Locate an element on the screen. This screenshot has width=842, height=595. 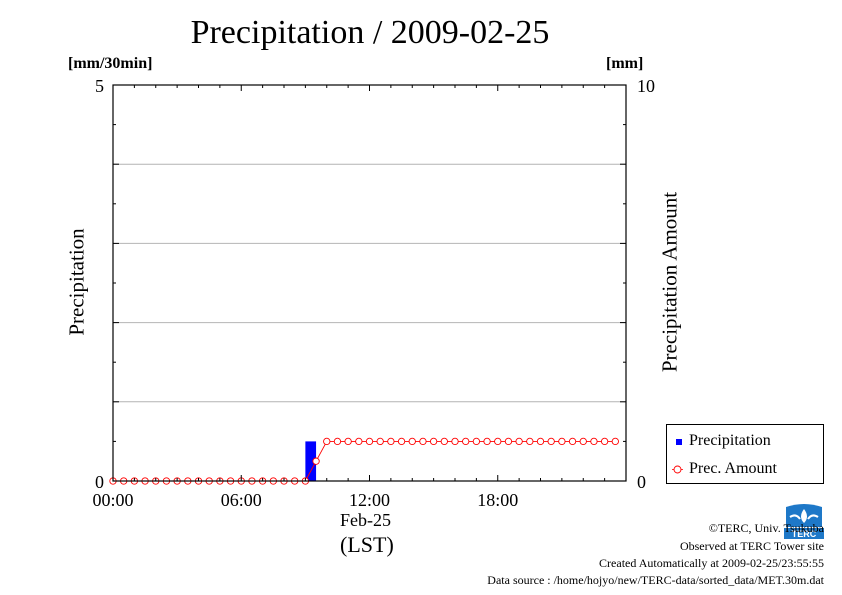
y2-axis-label: Precipitation Amount is located at coordinates (669, 282).